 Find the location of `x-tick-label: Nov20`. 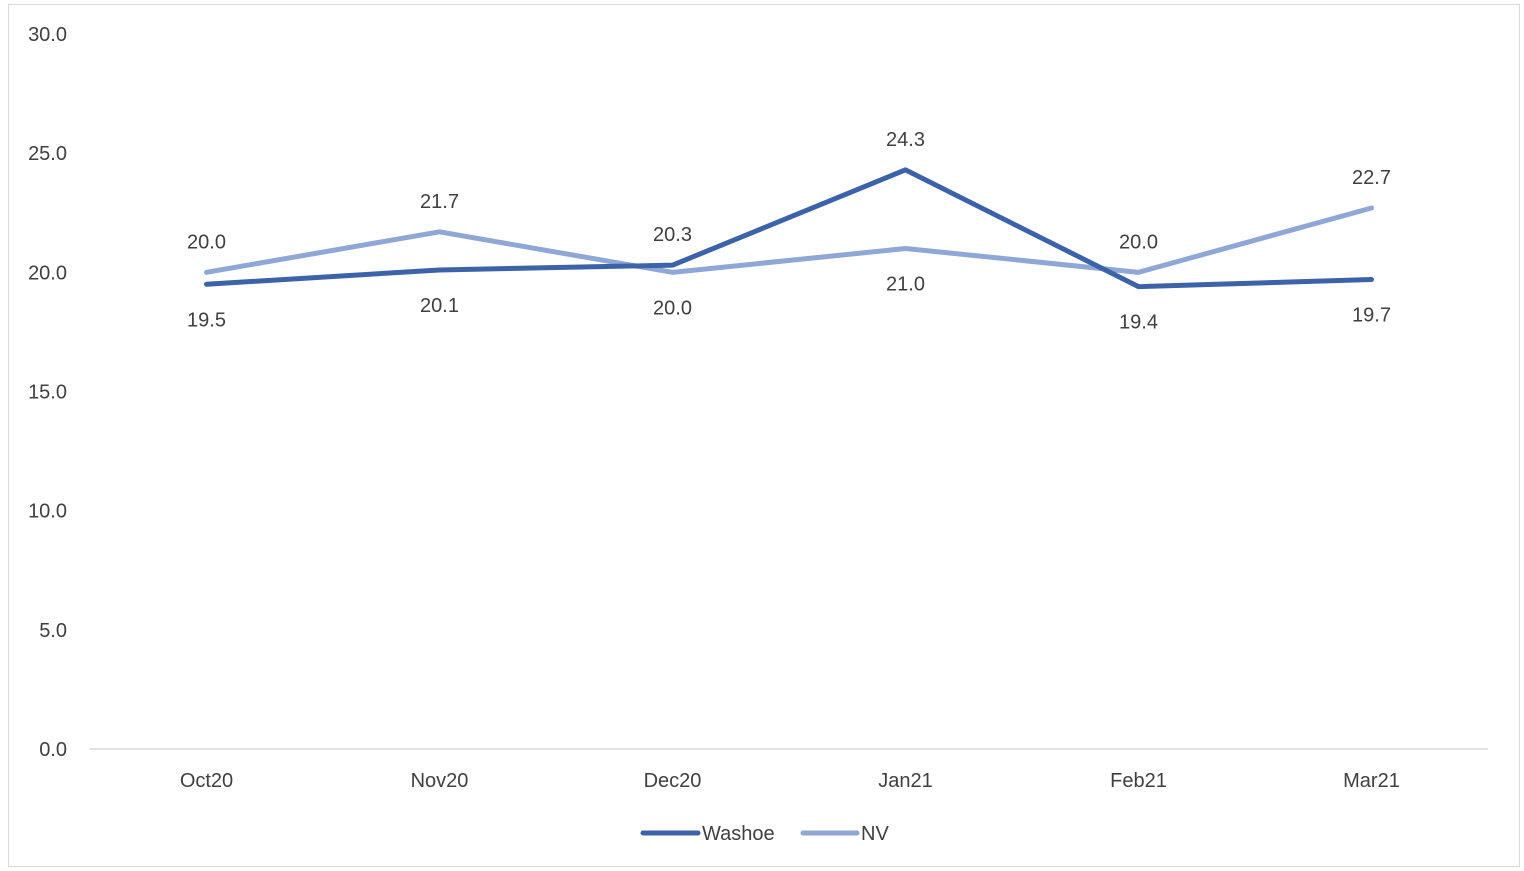

x-tick-label: Nov20 is located at coordinates (440, 781).